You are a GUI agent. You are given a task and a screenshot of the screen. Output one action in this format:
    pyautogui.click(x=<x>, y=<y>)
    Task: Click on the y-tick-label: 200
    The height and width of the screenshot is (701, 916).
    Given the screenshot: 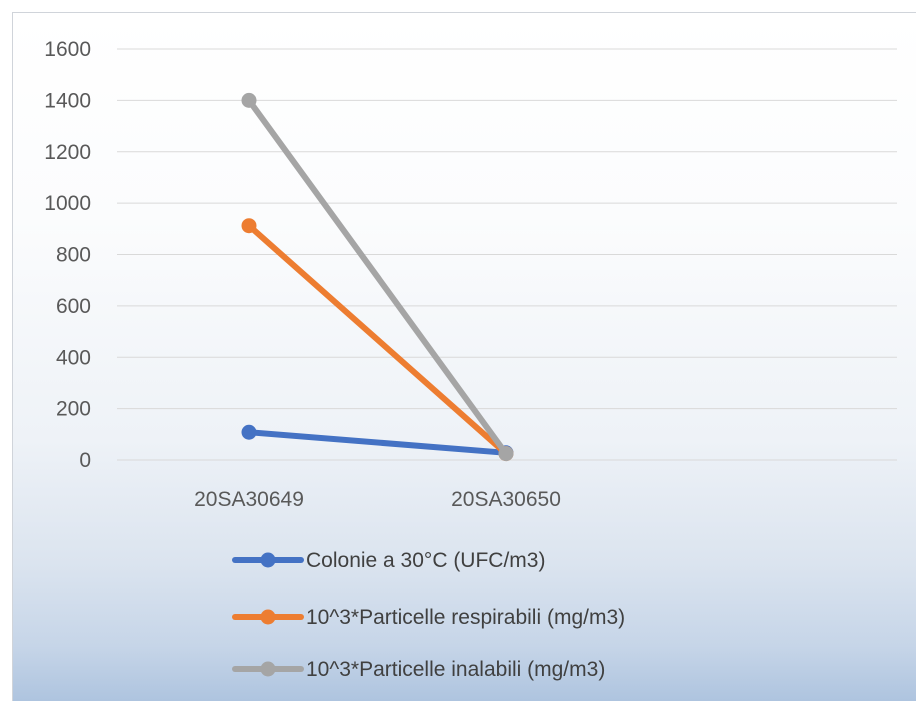 What is the action you would take?
    pyautogui.click(x=73, y=409)
    